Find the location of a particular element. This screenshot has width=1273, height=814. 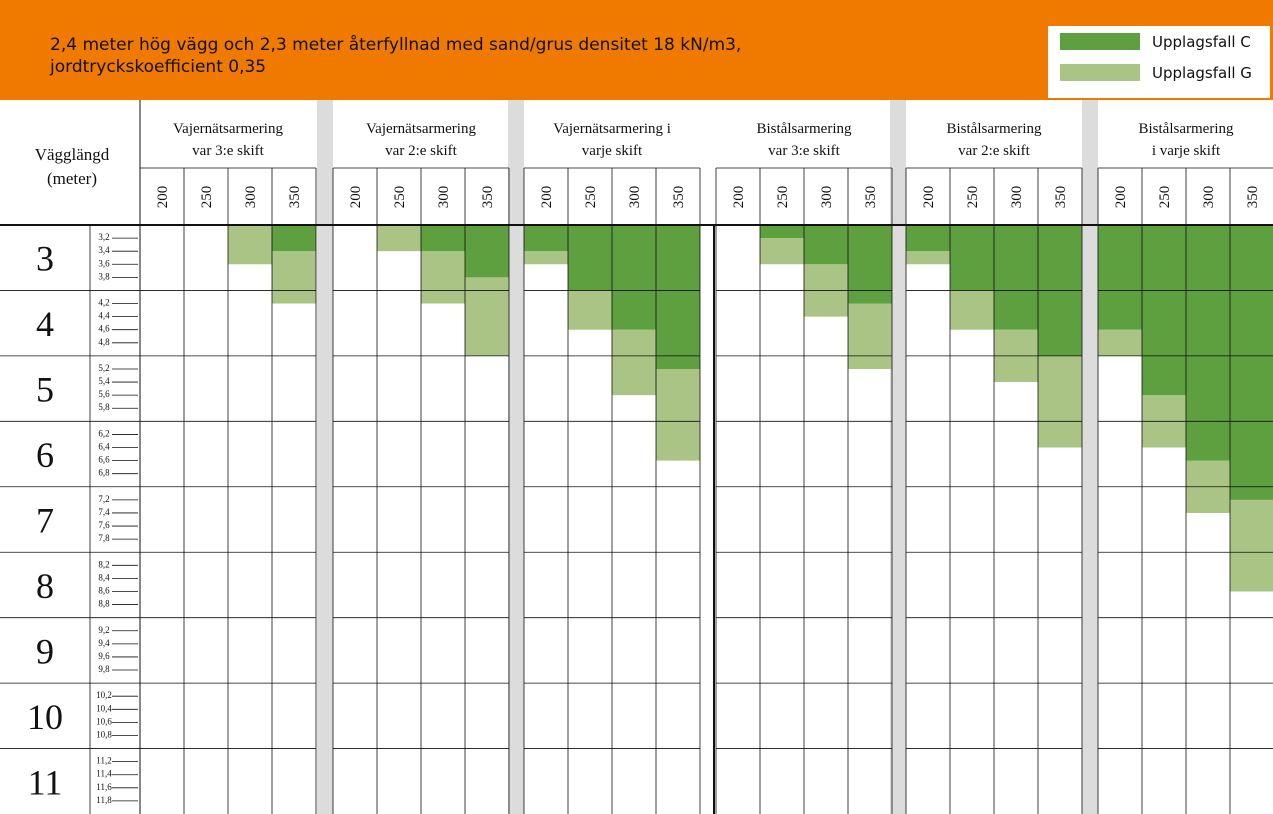

group-title: Vajernätsarmering i is located at coordinates (612, 129).